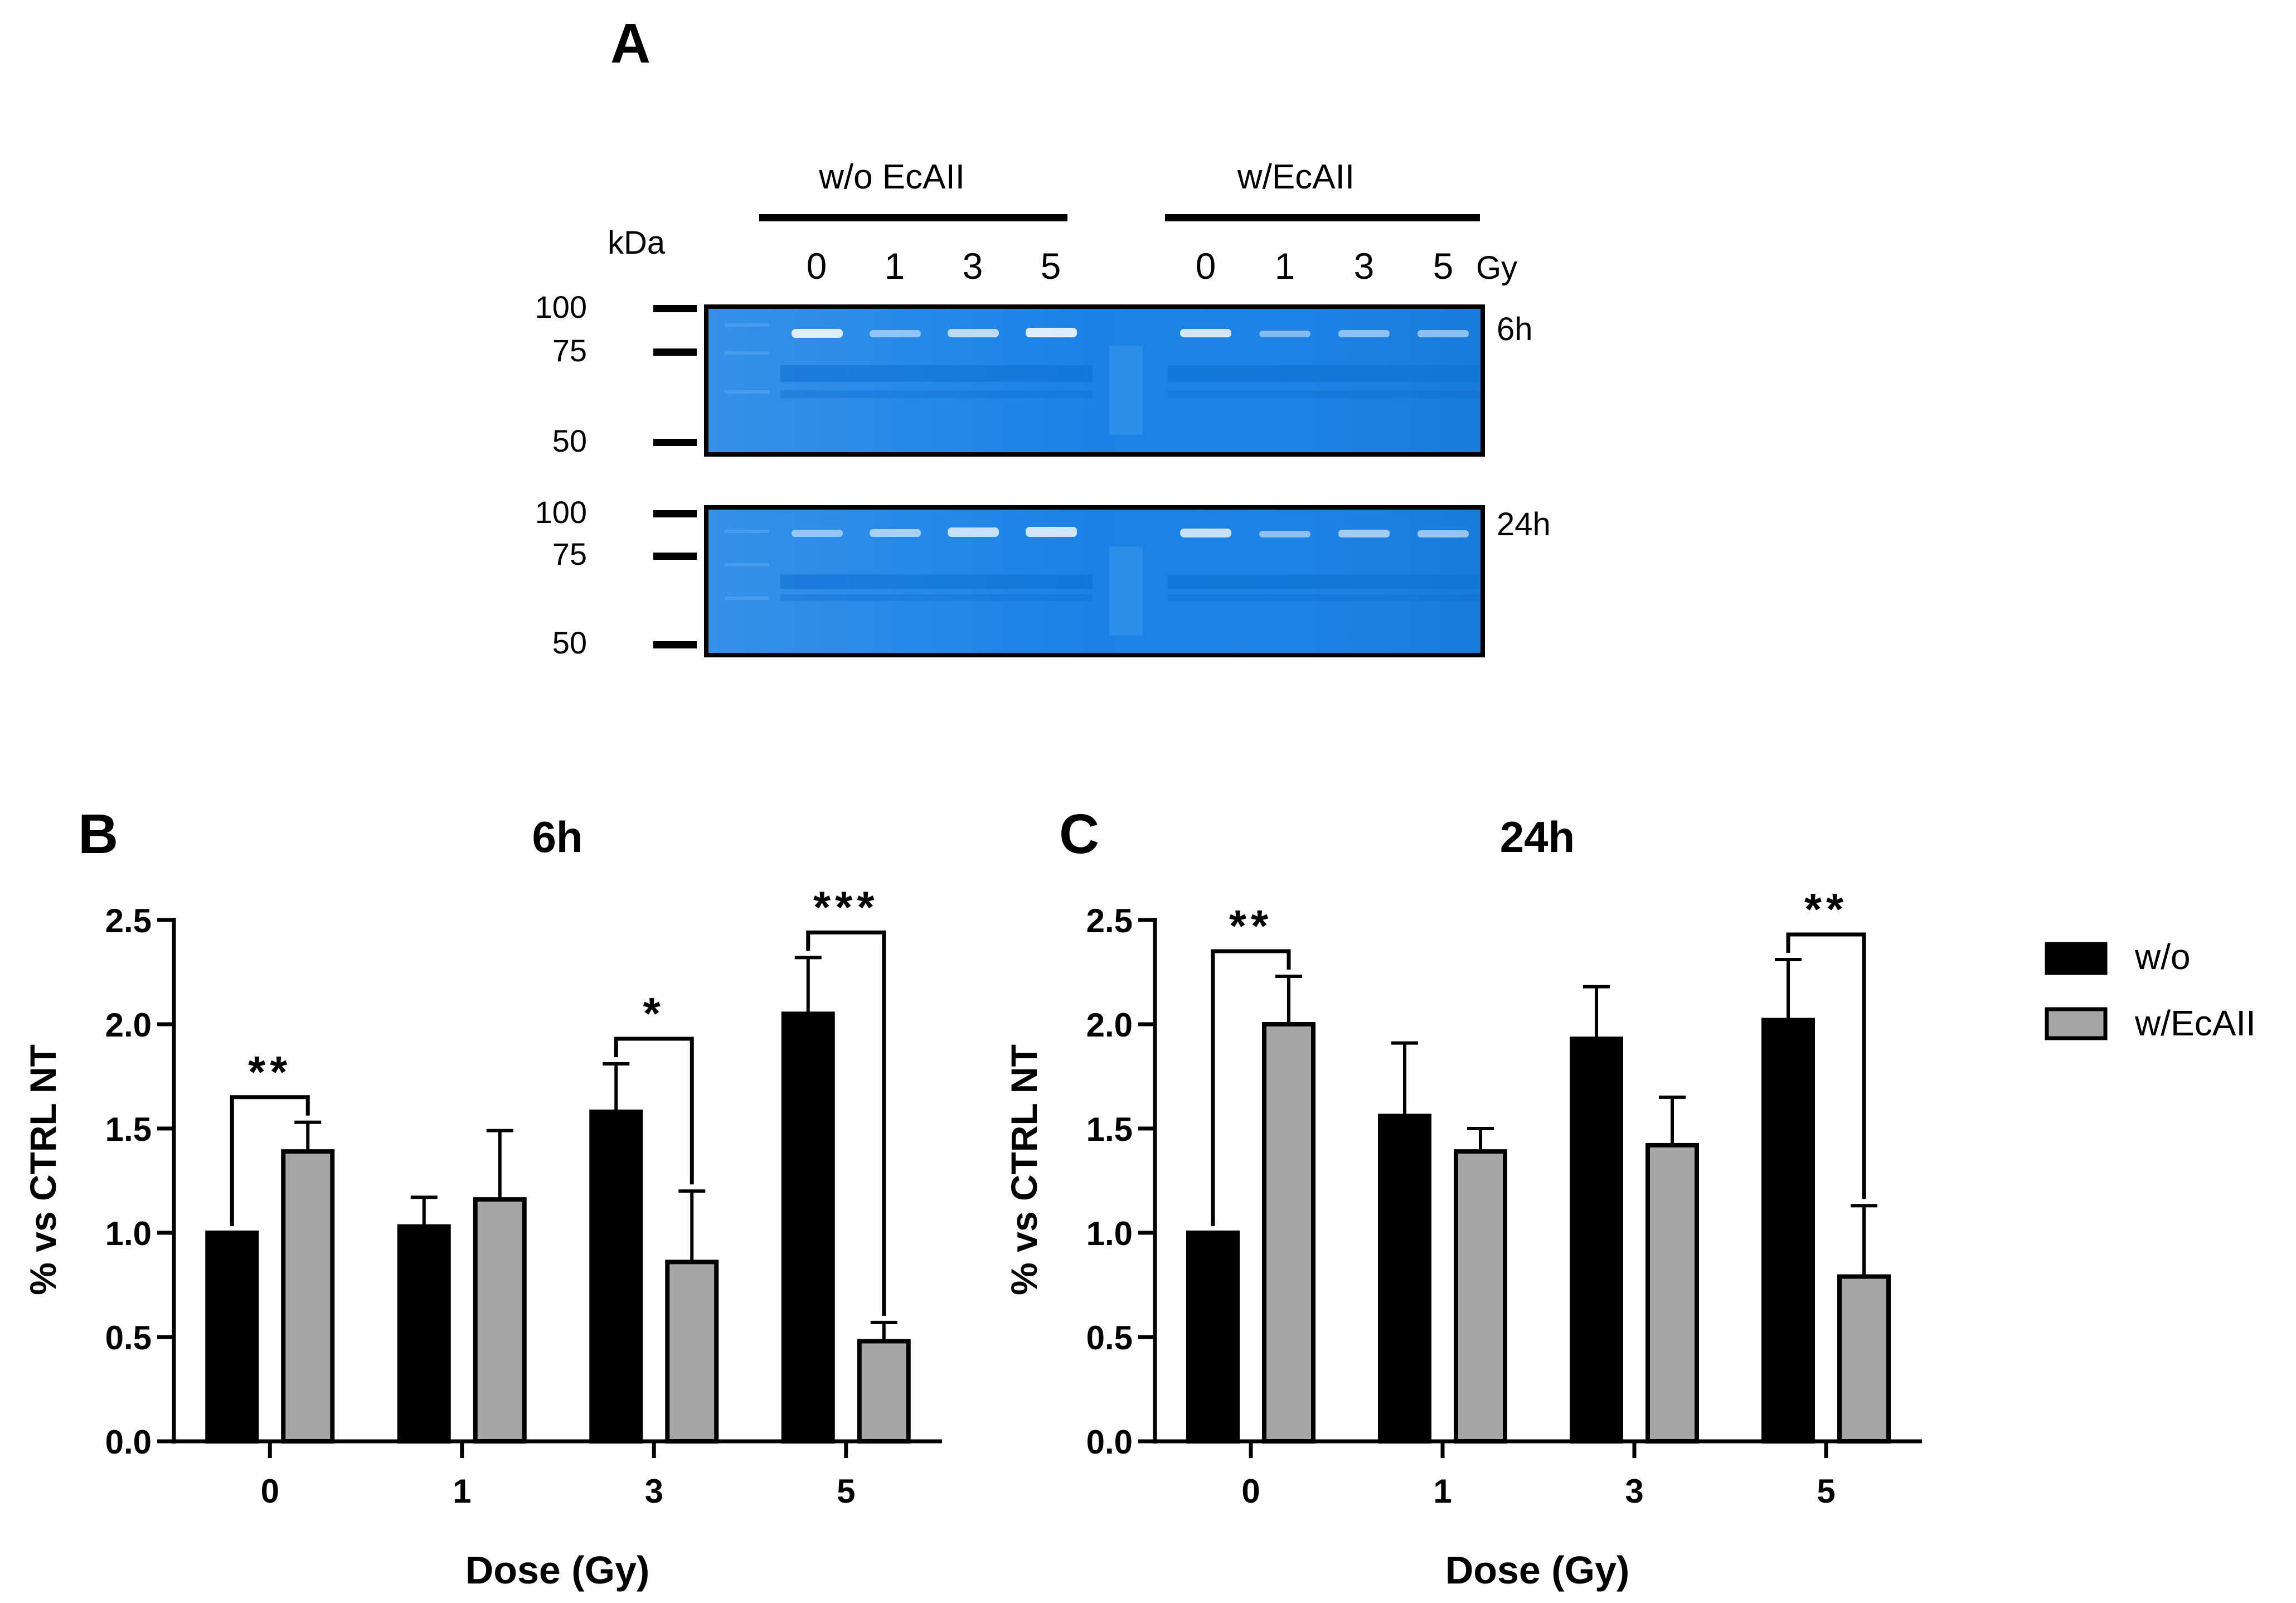  I want to click on x-tick-label: 5, so click(846, 1492).